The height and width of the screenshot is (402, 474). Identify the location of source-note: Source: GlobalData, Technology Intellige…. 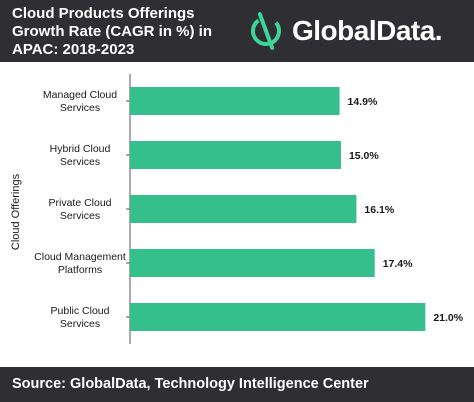
(190, 384).